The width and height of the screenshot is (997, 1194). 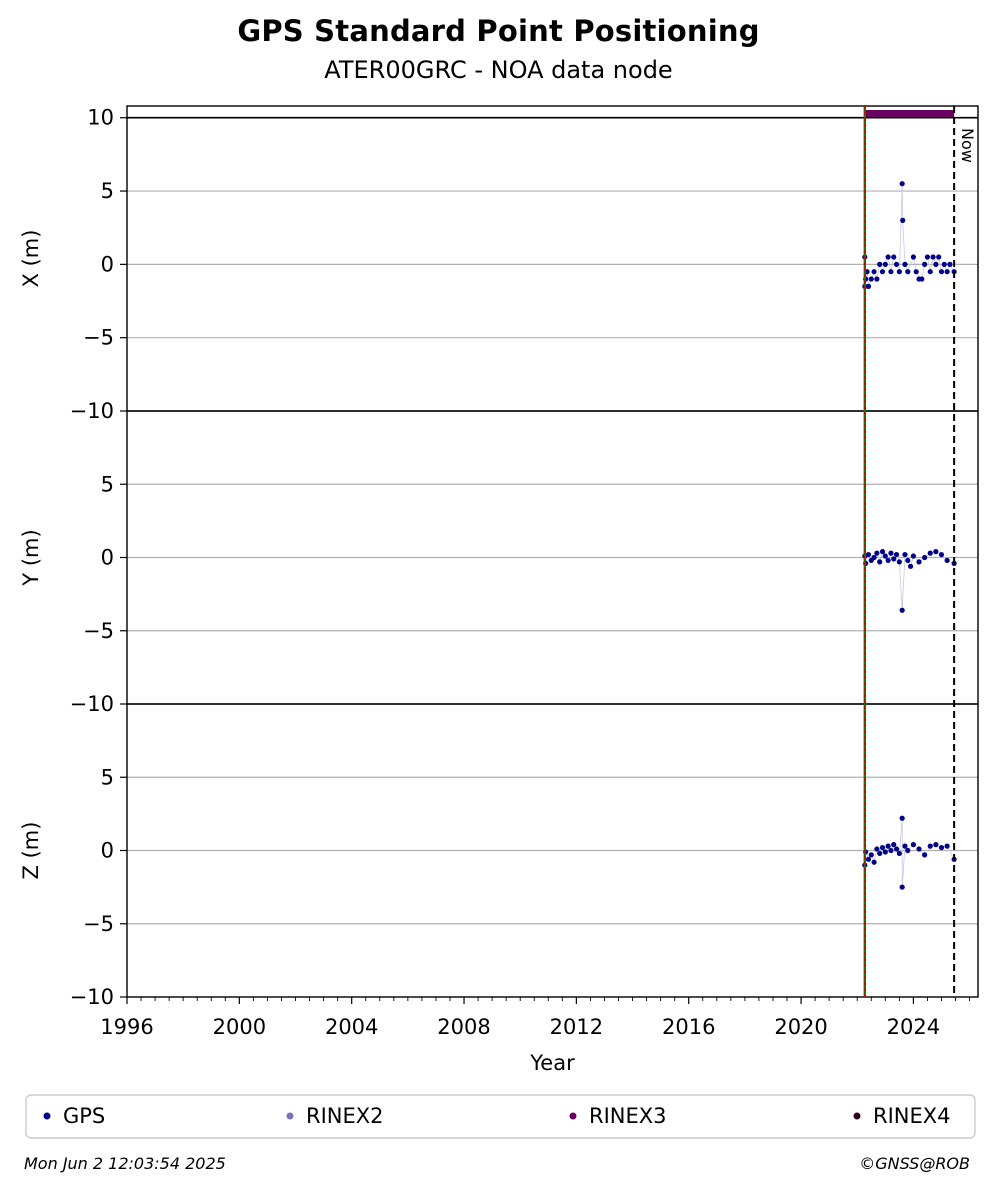 What do you see at coordinates (351, 1027) in the screenshot?
I see `x-tick-label: 2004` at bounding box center [351, 1027].